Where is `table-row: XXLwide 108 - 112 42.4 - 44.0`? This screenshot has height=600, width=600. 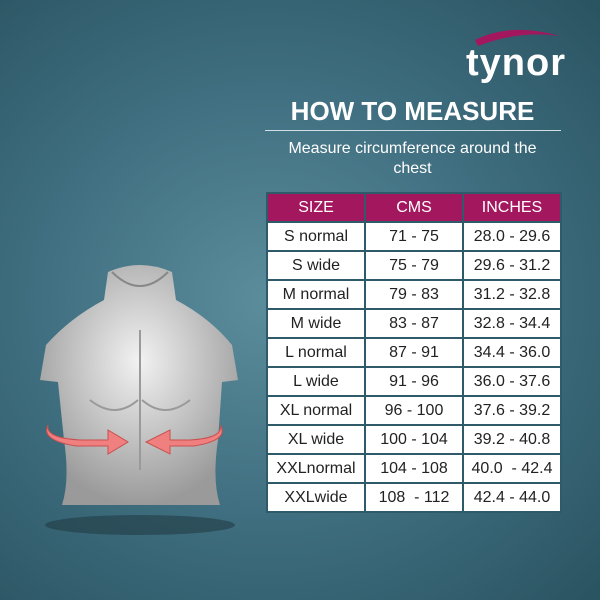
table-row: XXLwide 108 - 112 42.4 - 44.0 is located at coordinates (414, 497).